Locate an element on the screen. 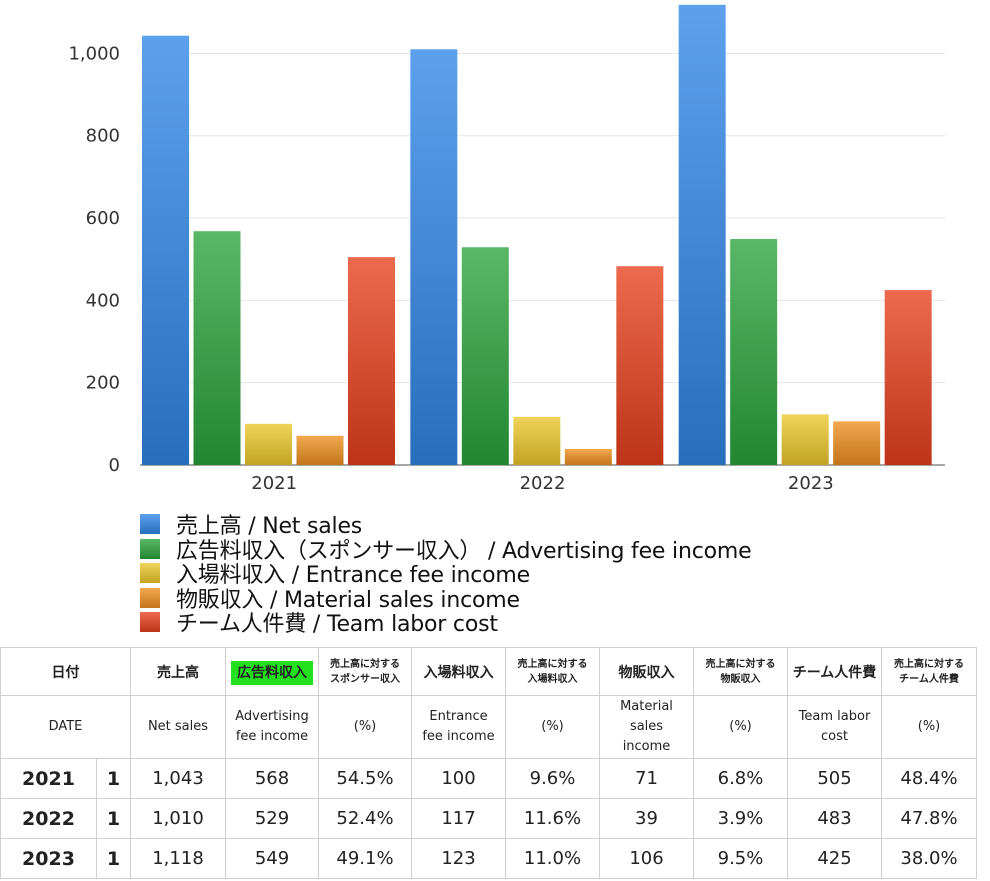  header-labor-jp: チーム人件費 is located at coordinates (834, 671).